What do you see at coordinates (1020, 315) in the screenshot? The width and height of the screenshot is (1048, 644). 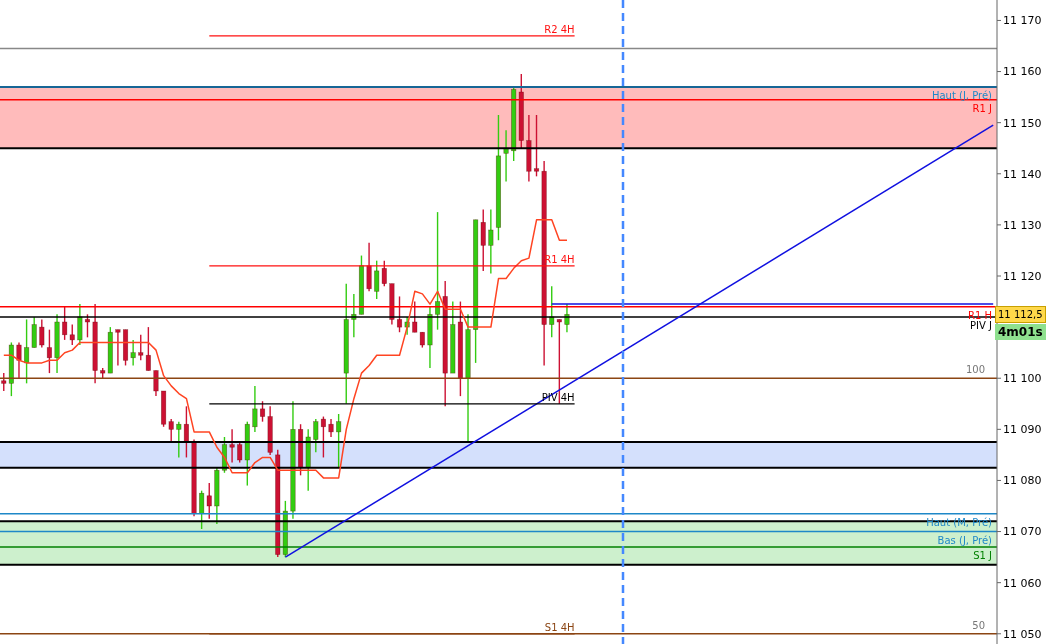 I see `text: 11 112,5` at bounding box center [1020, 315].